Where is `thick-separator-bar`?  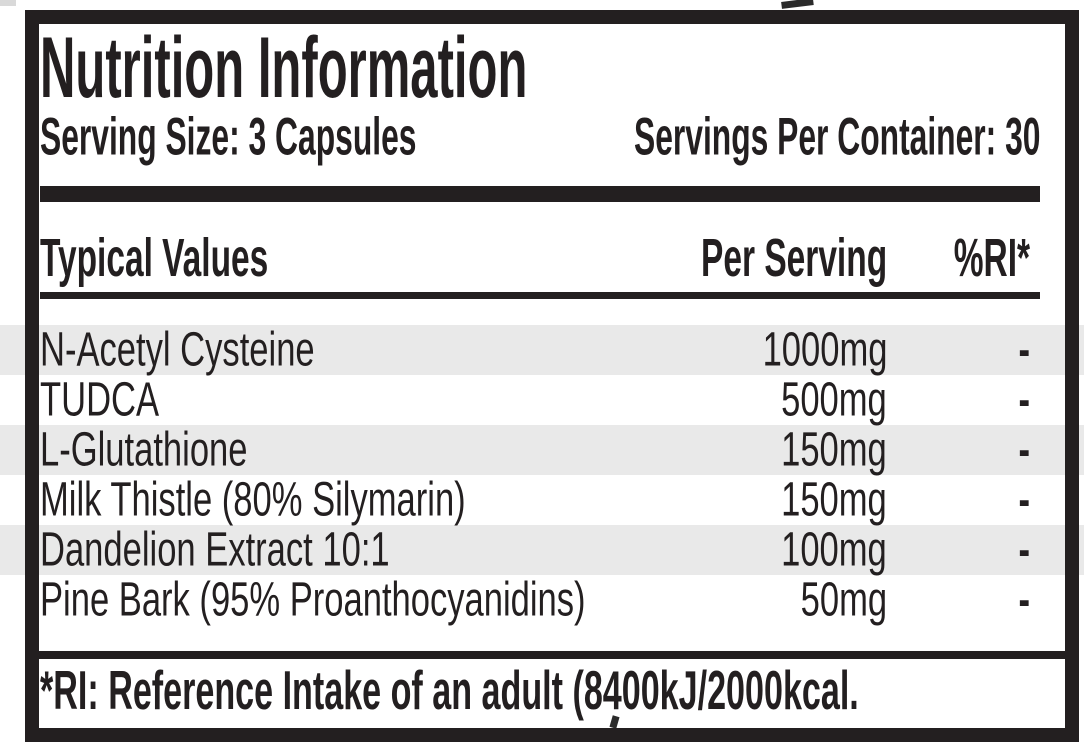
thick-separator-bar is located at coordinates (540, 194).